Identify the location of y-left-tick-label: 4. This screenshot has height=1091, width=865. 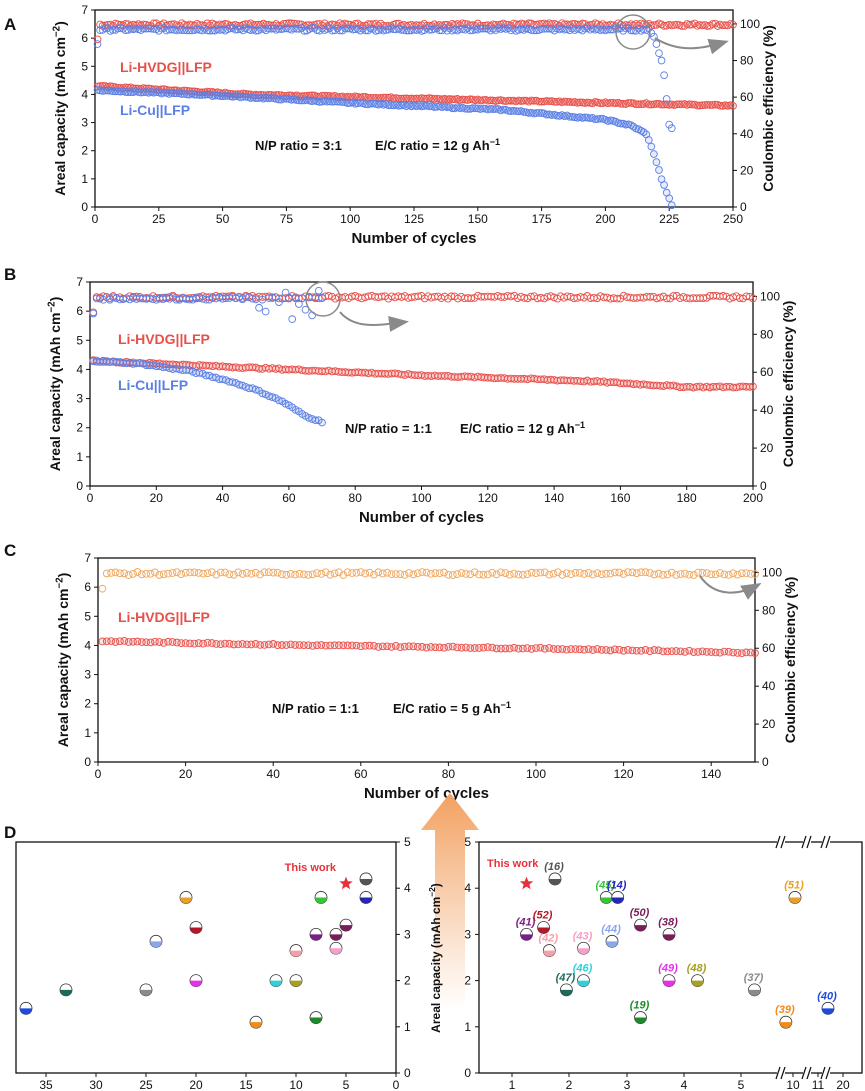
(84, 94).